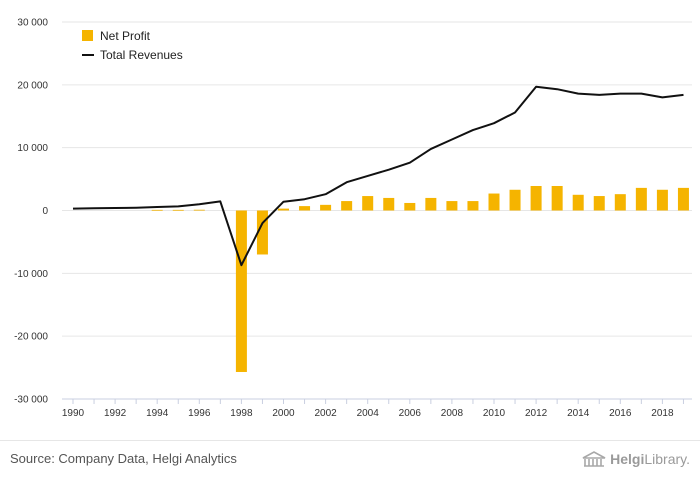 The image size is (700, 483). I want to click on x-tick-label: 2012, so click(536, 413).